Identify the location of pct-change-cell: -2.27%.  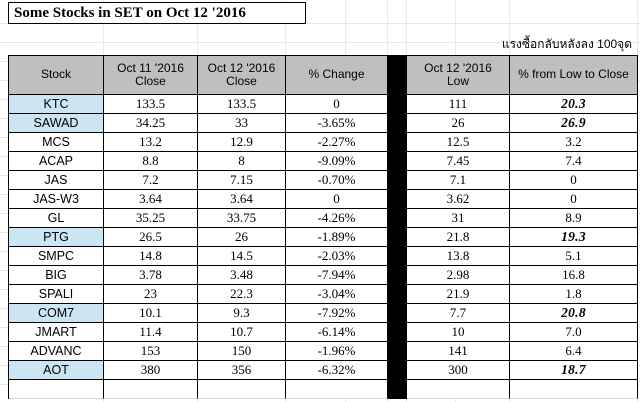
(337, 142).